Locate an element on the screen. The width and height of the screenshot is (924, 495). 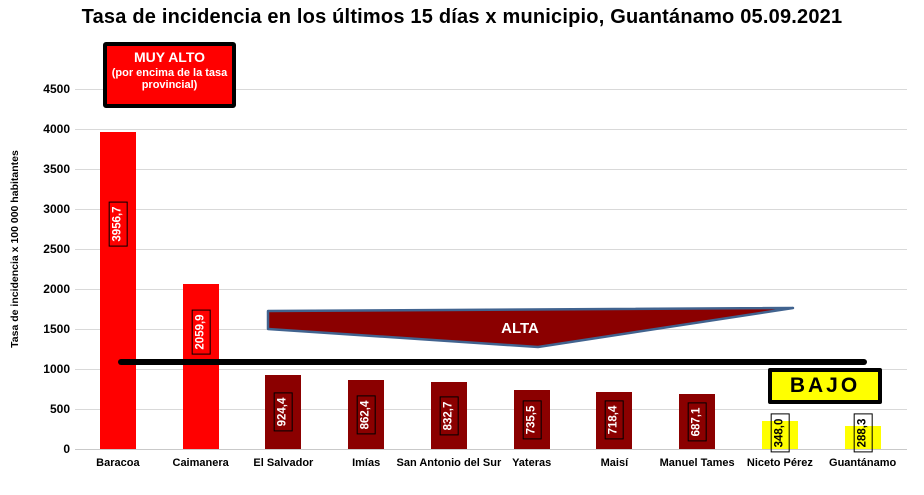
provincial-rate-threshold-line is located at coordinates (492, 362).